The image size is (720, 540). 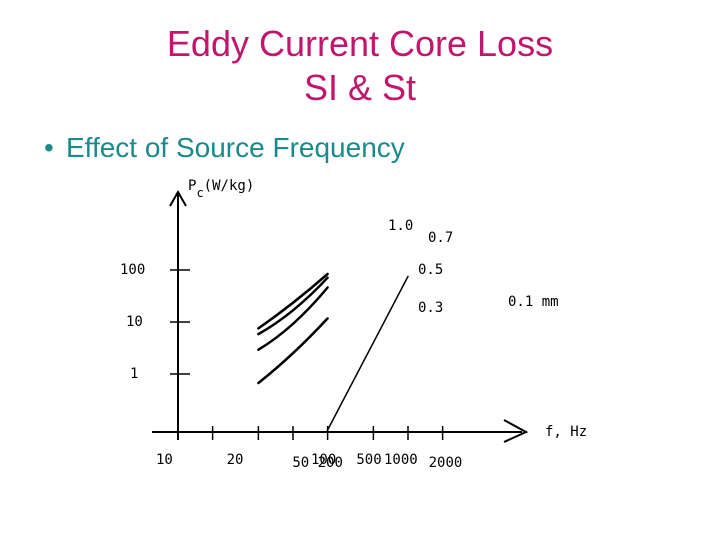 What do you see at coordinates (300, 463) in the screenshot?
I see `x-tick-label-50: 50` at bounding box center [300, 463].